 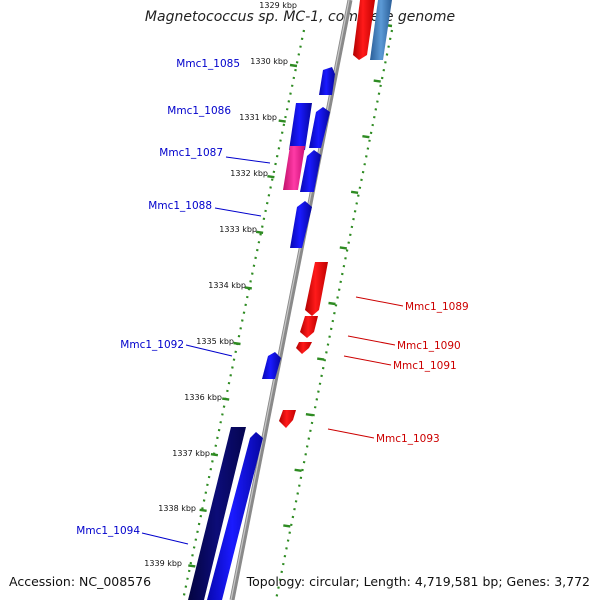 I want to click on gene-arrow-top-red, so click(x=364, y=30).